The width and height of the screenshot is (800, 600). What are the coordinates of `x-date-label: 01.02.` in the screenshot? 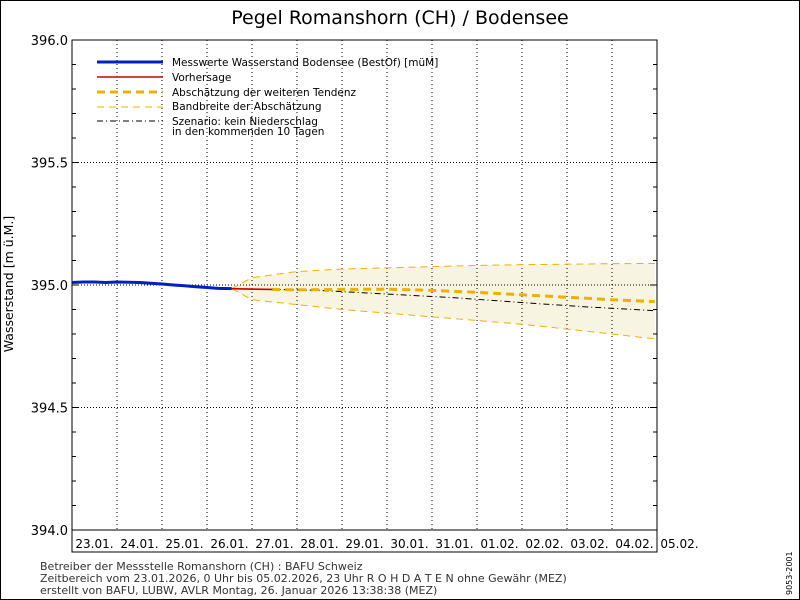 It's located at (499, 544).